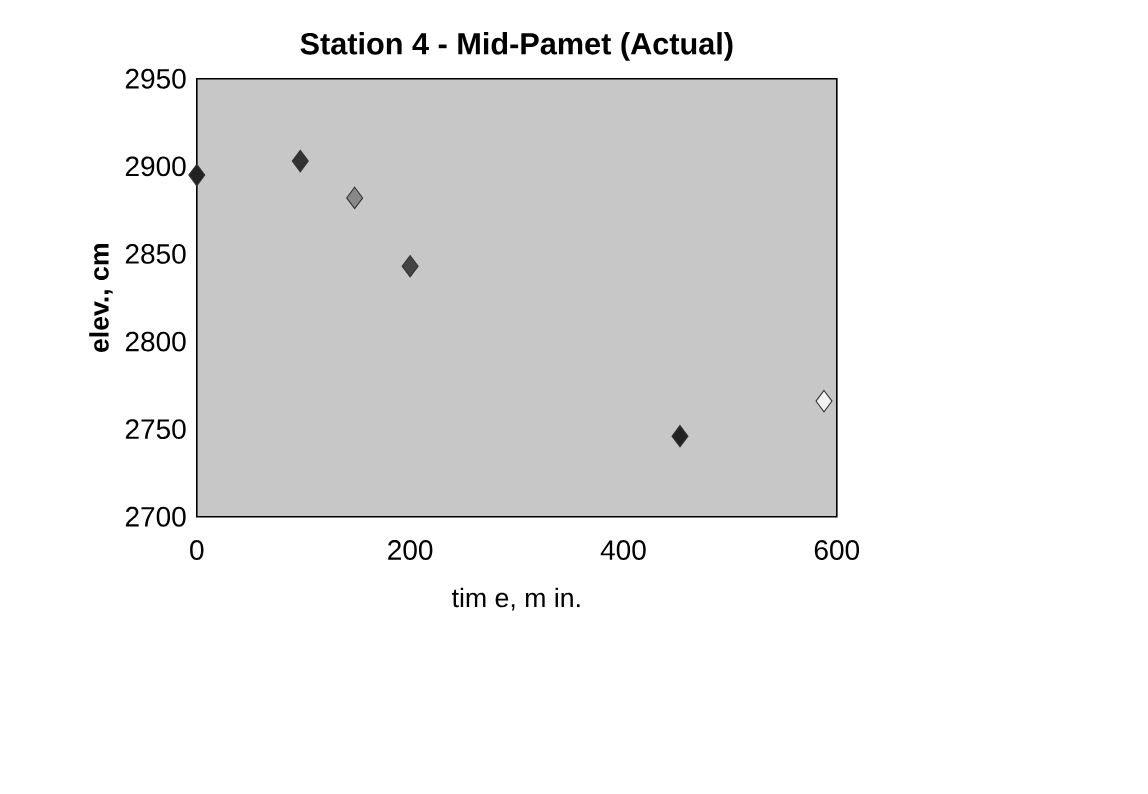 The image size is (1148, 794). What do you see at coordinates (516, 46) in the screenshot?
I see `chart-title: Station 4 - Mid-Pamet (Actual)` at bounding box center [516, 46].